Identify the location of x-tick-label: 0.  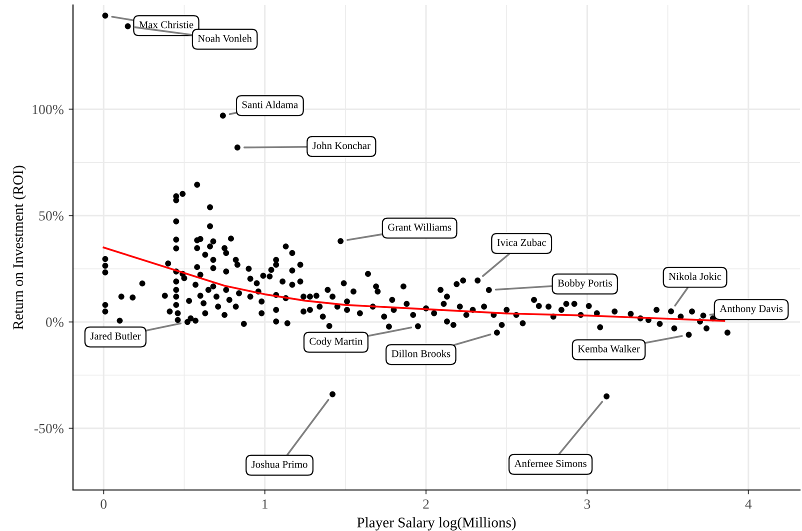
(103, 504).